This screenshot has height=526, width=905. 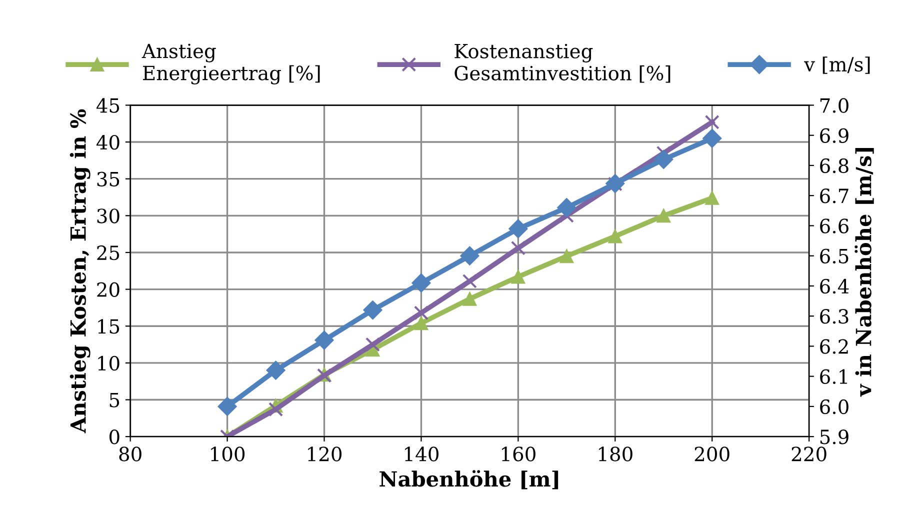 I want to click on x-tick-label: 100, so click(x=228, y=454).